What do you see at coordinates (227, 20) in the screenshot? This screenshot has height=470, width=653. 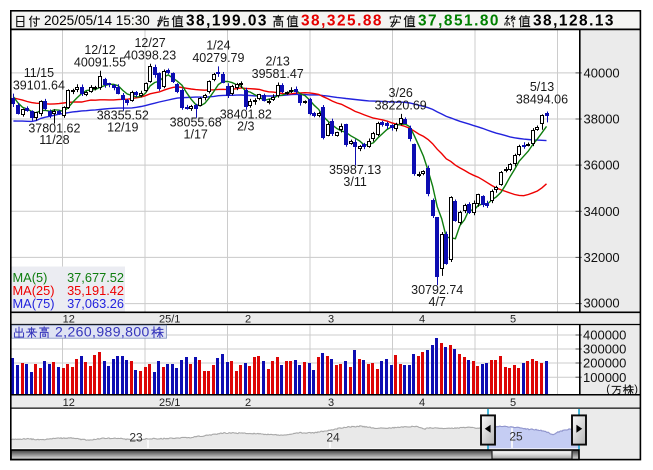 I see `svg-text: 38,199.03` at bounding box center [227, 20].